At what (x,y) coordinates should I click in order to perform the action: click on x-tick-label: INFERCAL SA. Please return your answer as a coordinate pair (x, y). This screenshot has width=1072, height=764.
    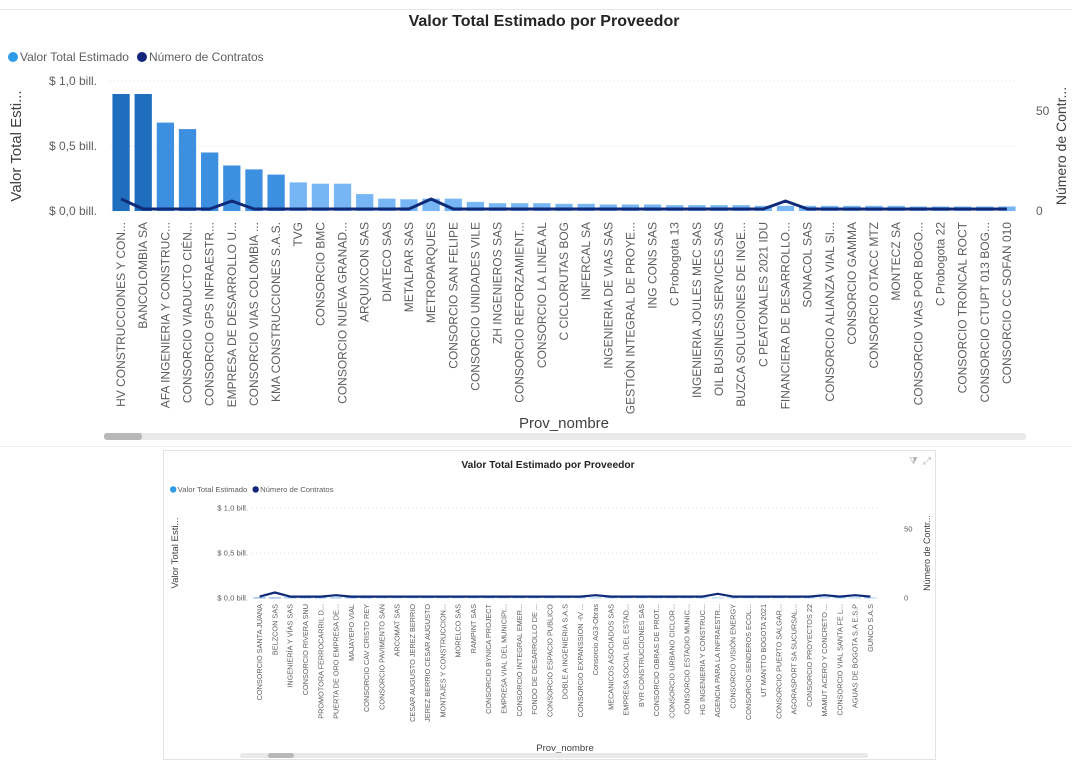
    Looking at the image, I should click on (586, 261).